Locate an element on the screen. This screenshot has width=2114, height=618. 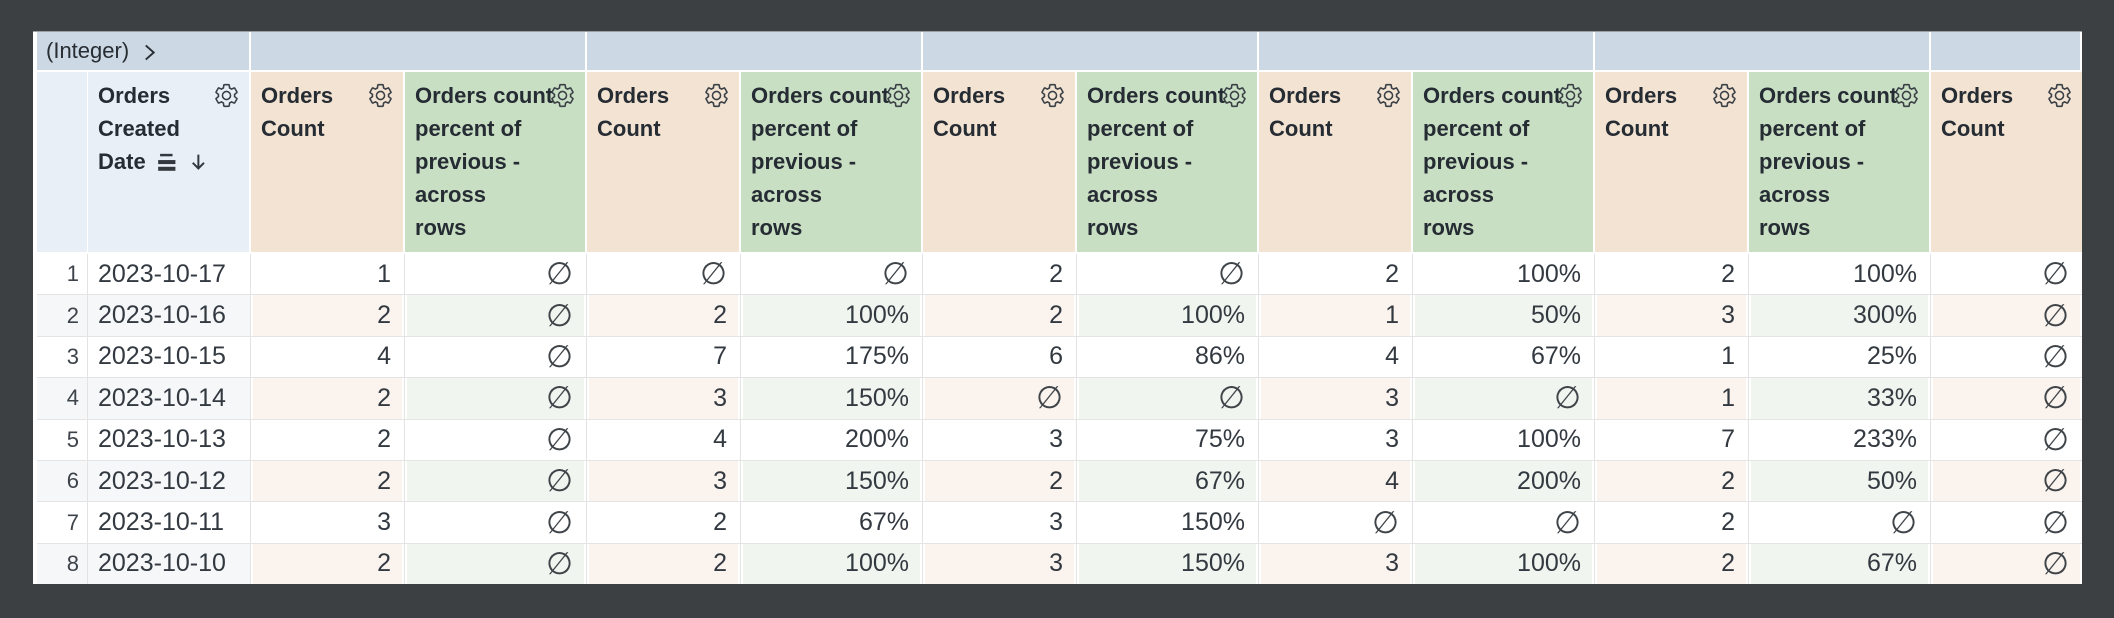
cell-orders-created-date: 2023-10-10 is located at coordinates (169, 563).